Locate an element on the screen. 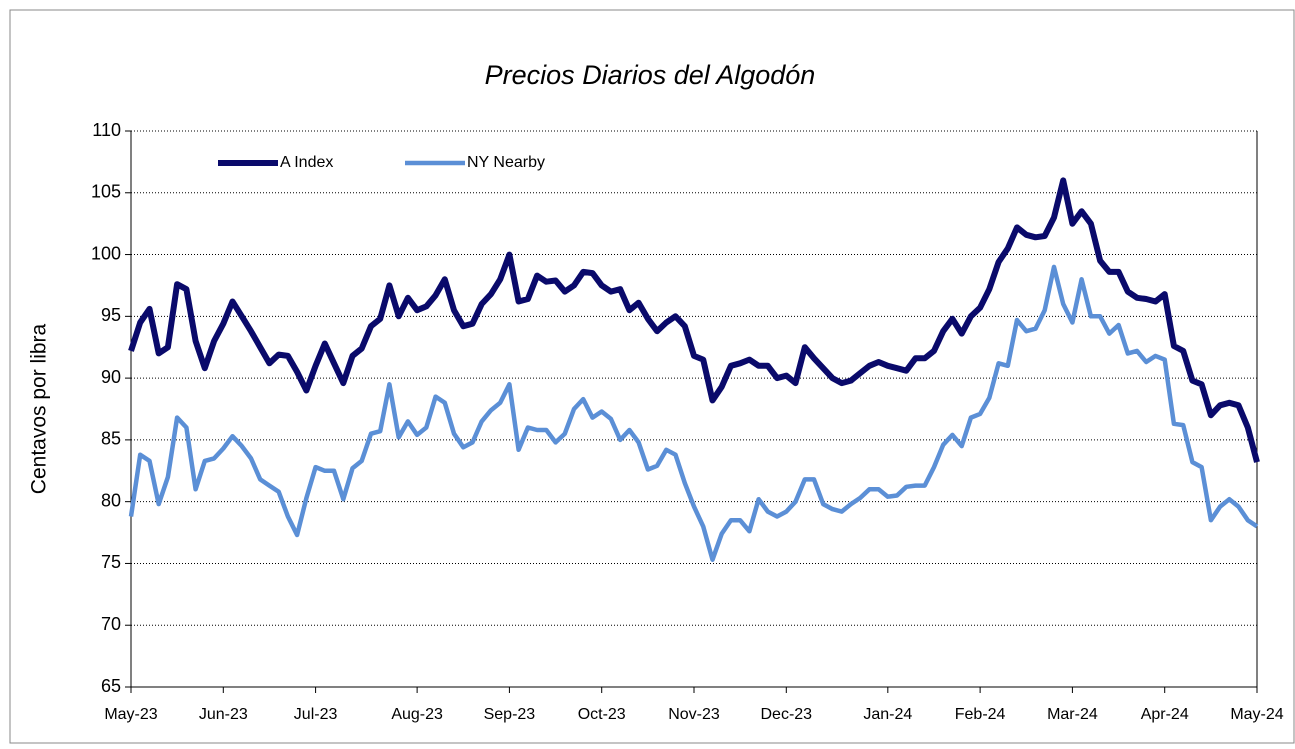 Image resolution: width=1295 pixels, height=749 pixels. x-tick-label: Mar-24 is located at coordinates (1072, 714).